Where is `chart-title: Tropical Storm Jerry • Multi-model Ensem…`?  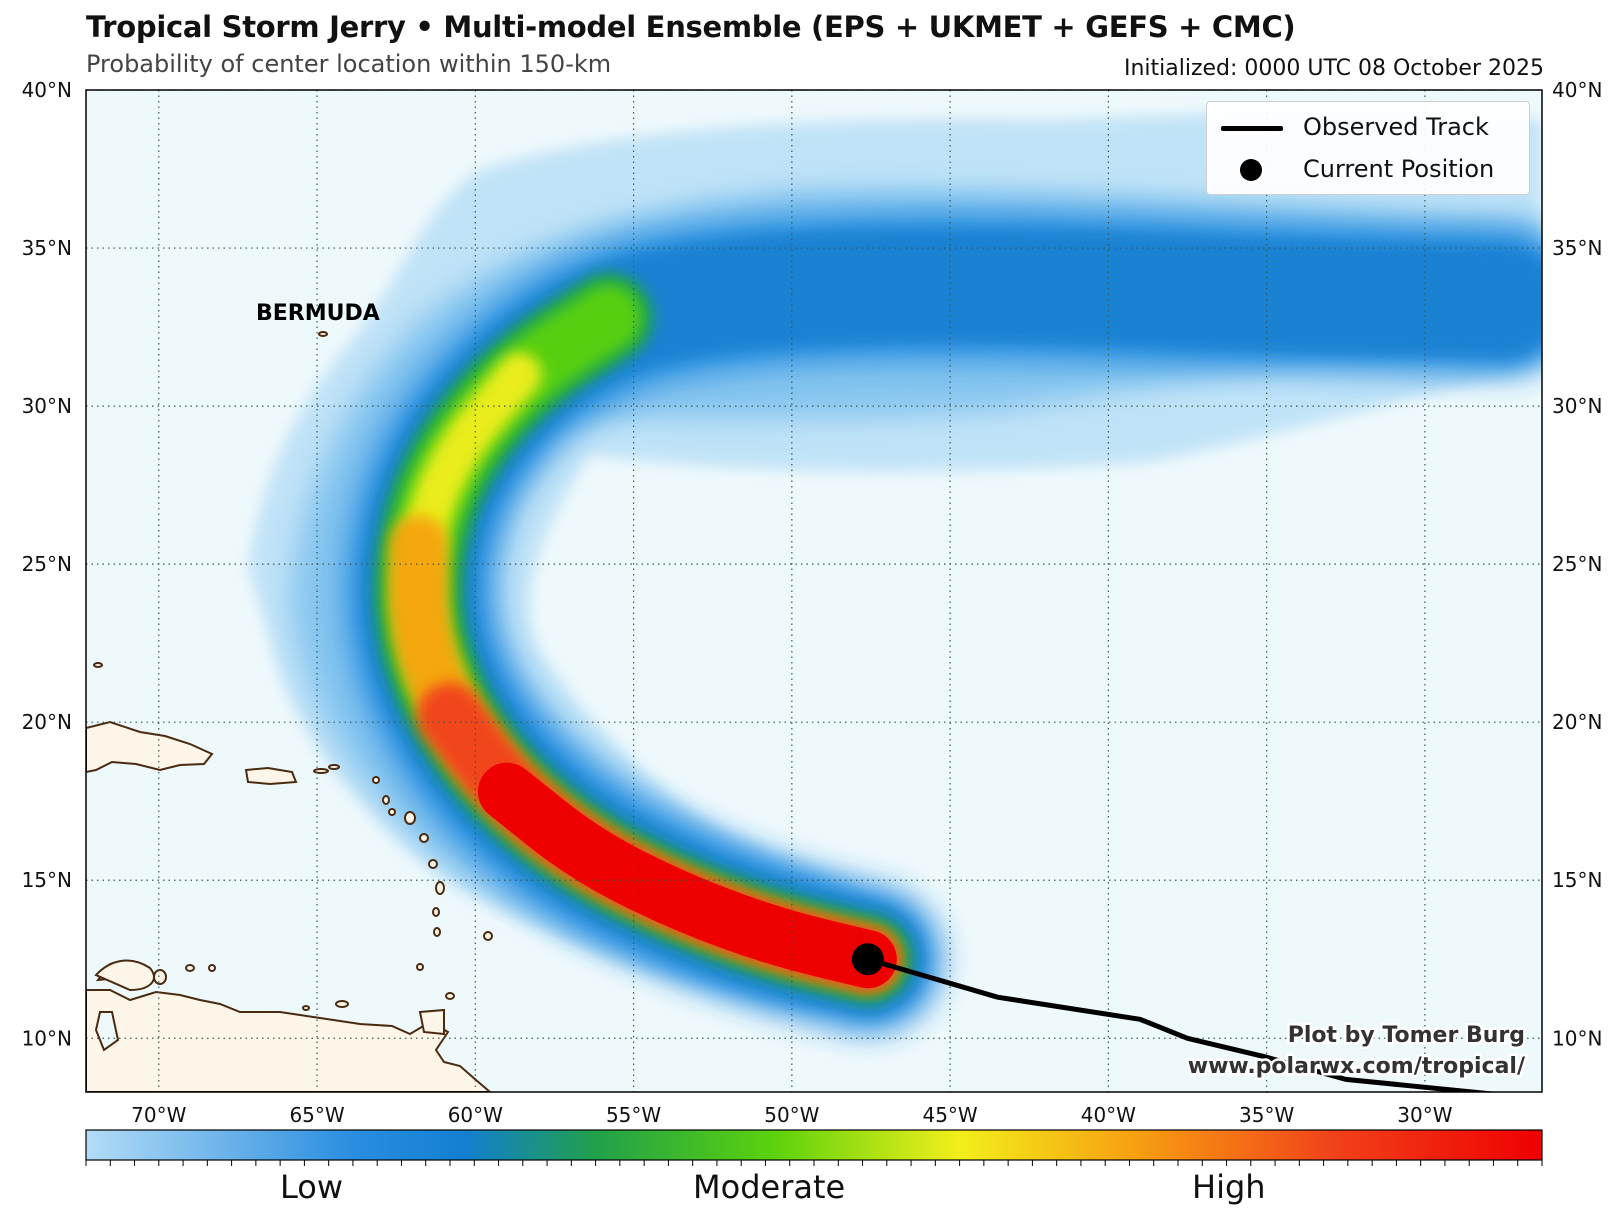 chart-title: Tropical Storm Jerry • Multi-model Ensem… is located at coordinates (691, 27).